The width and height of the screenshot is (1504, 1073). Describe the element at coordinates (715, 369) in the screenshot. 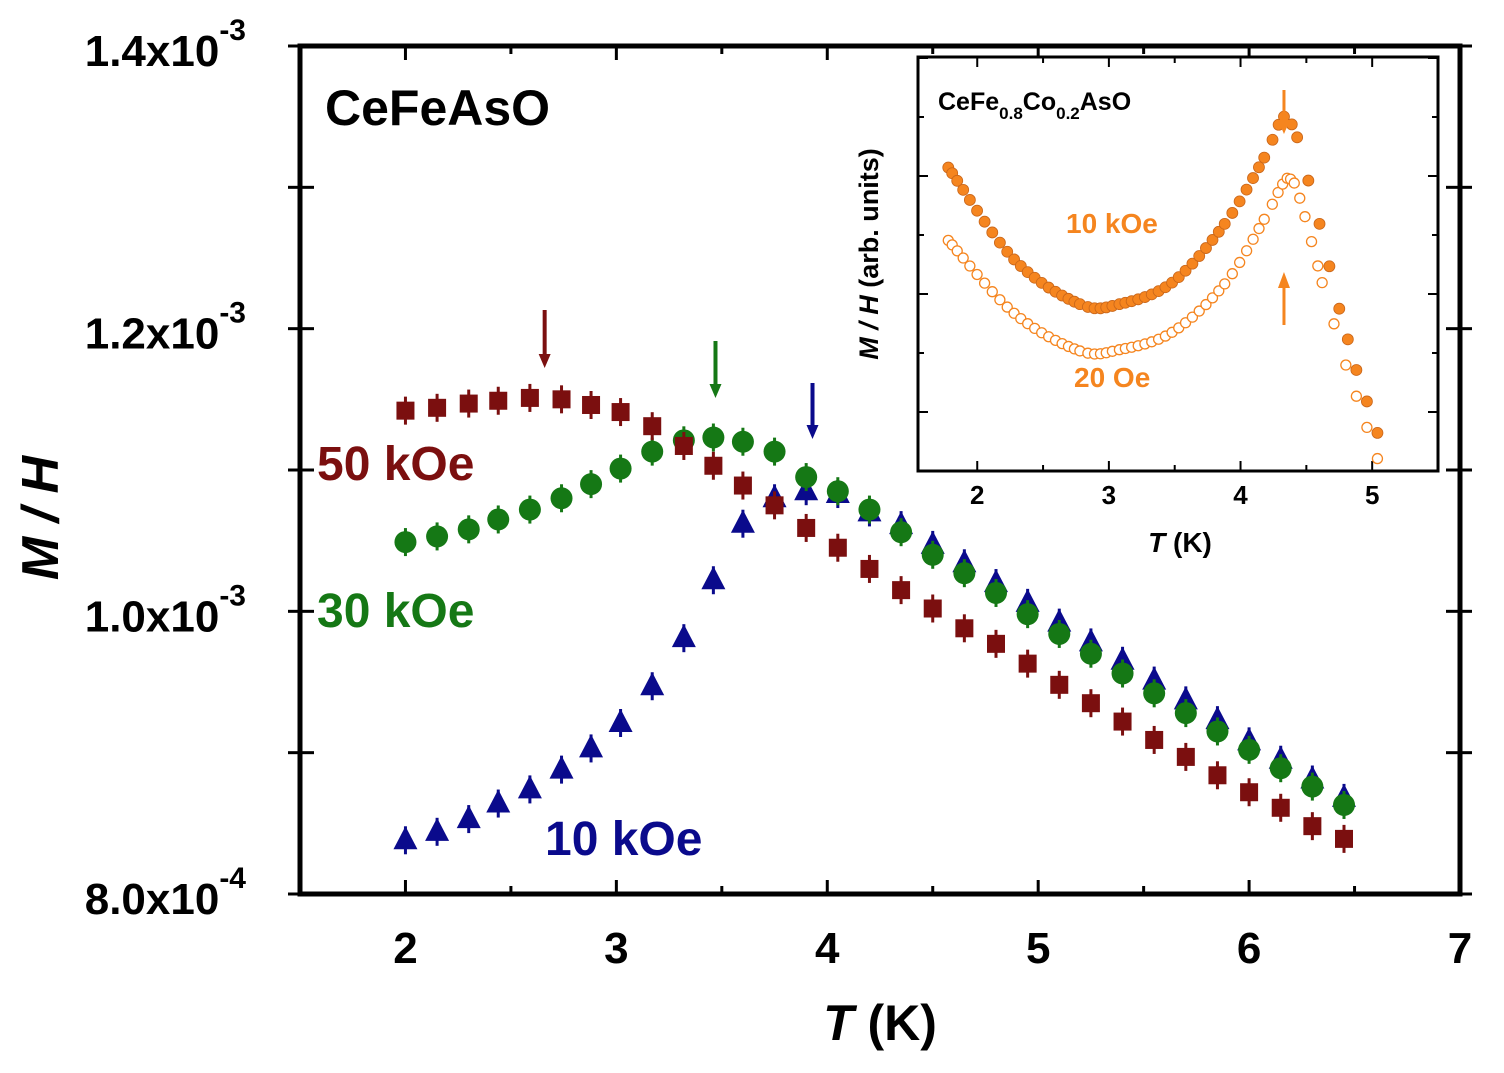

I see `peak-arrow-30koe` at that location.